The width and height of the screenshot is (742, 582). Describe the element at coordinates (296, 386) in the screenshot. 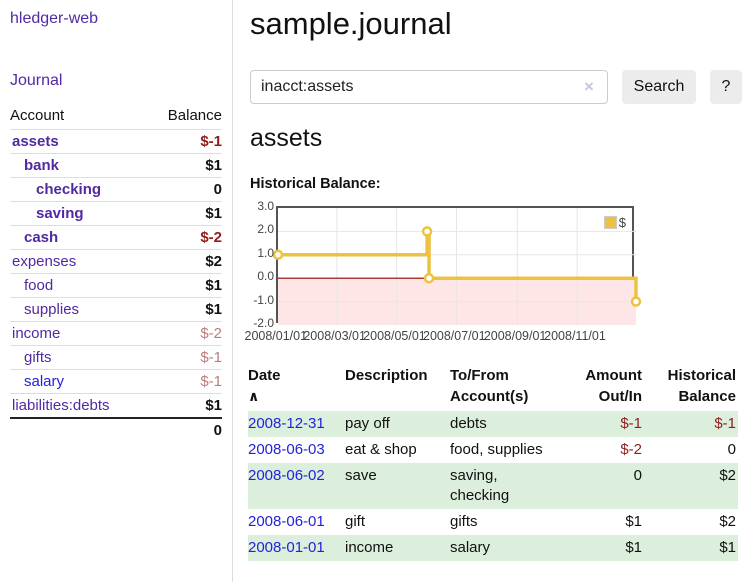

I see `register-header-date: Date ∧` at that location.